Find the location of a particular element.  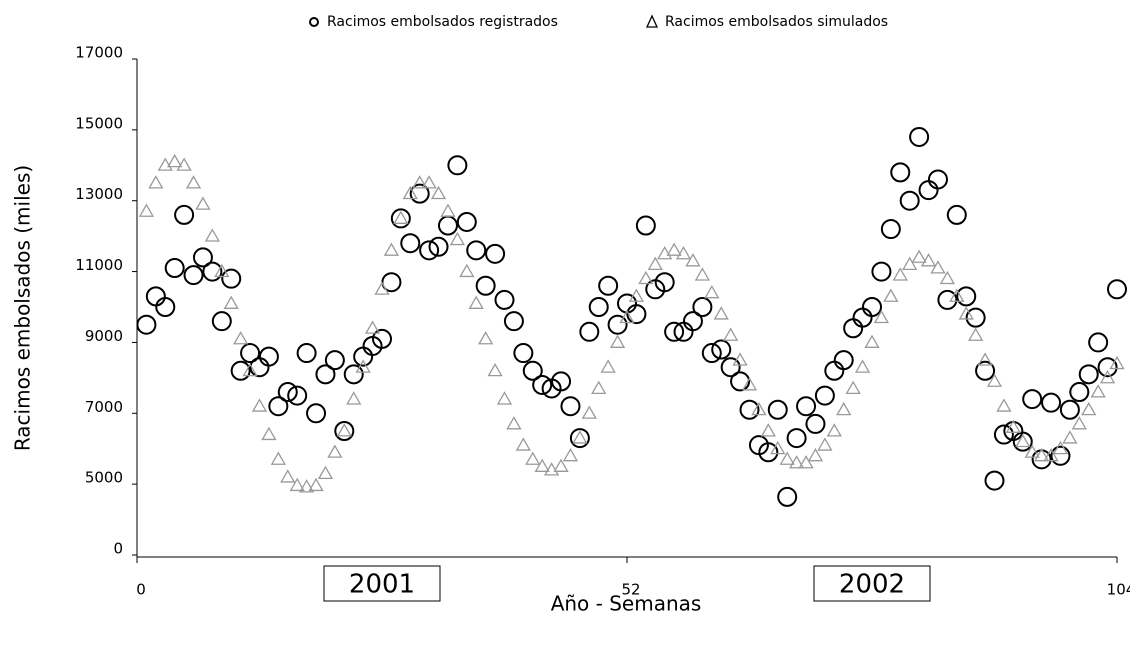

y-tick-label: 11000 is located at coordinates (99, 265).